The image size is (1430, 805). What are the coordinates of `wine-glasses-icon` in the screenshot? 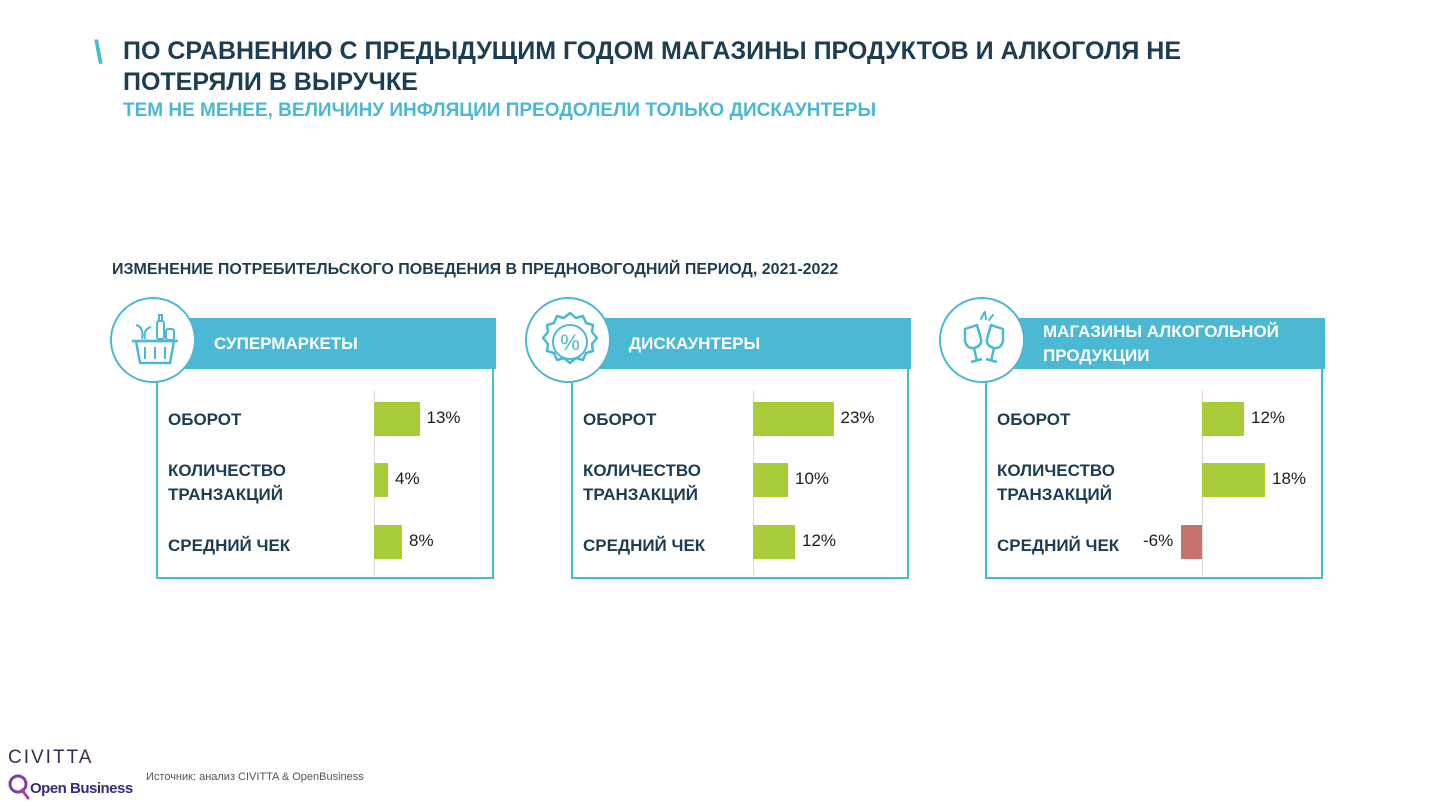 It's located at (982, 340).